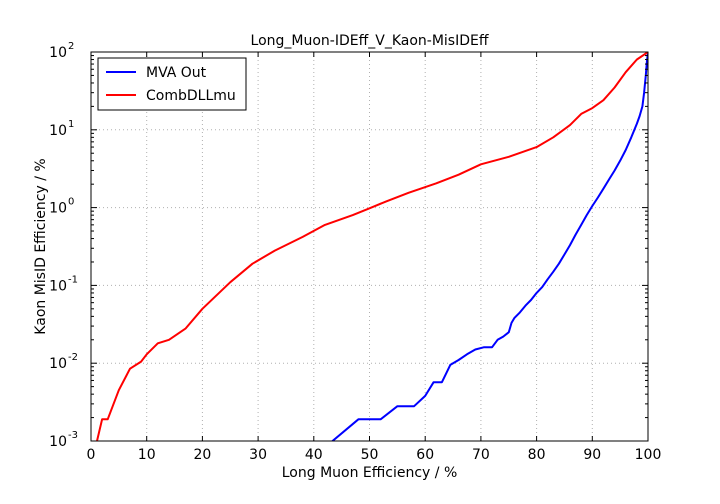 The height and width of the screenshot is (504, 720). I want to click on x-tick-label: 100, so click(648, 455).